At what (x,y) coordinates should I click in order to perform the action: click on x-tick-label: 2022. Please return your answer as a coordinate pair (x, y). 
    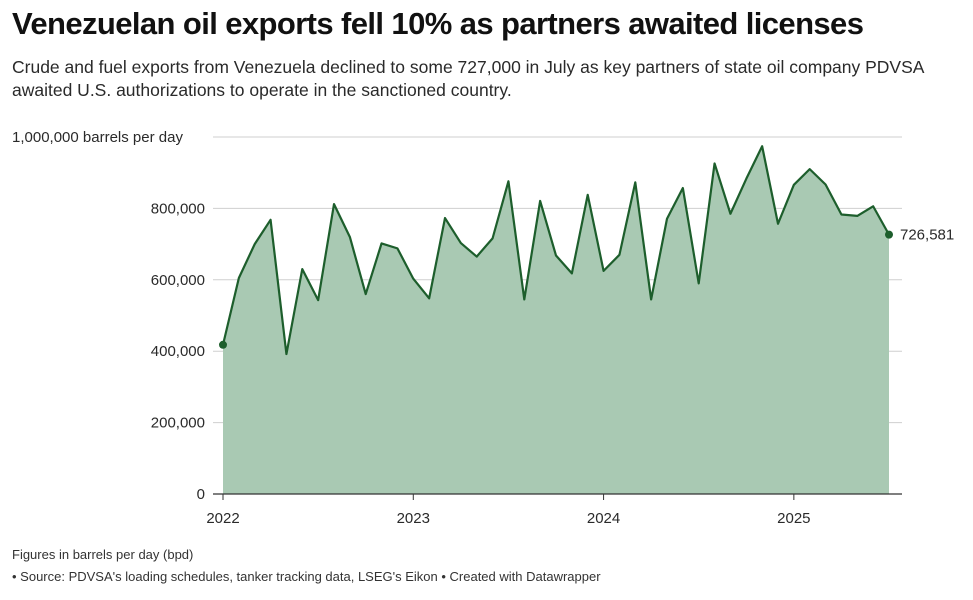
    Looking at the image, I should click on (222, 518).